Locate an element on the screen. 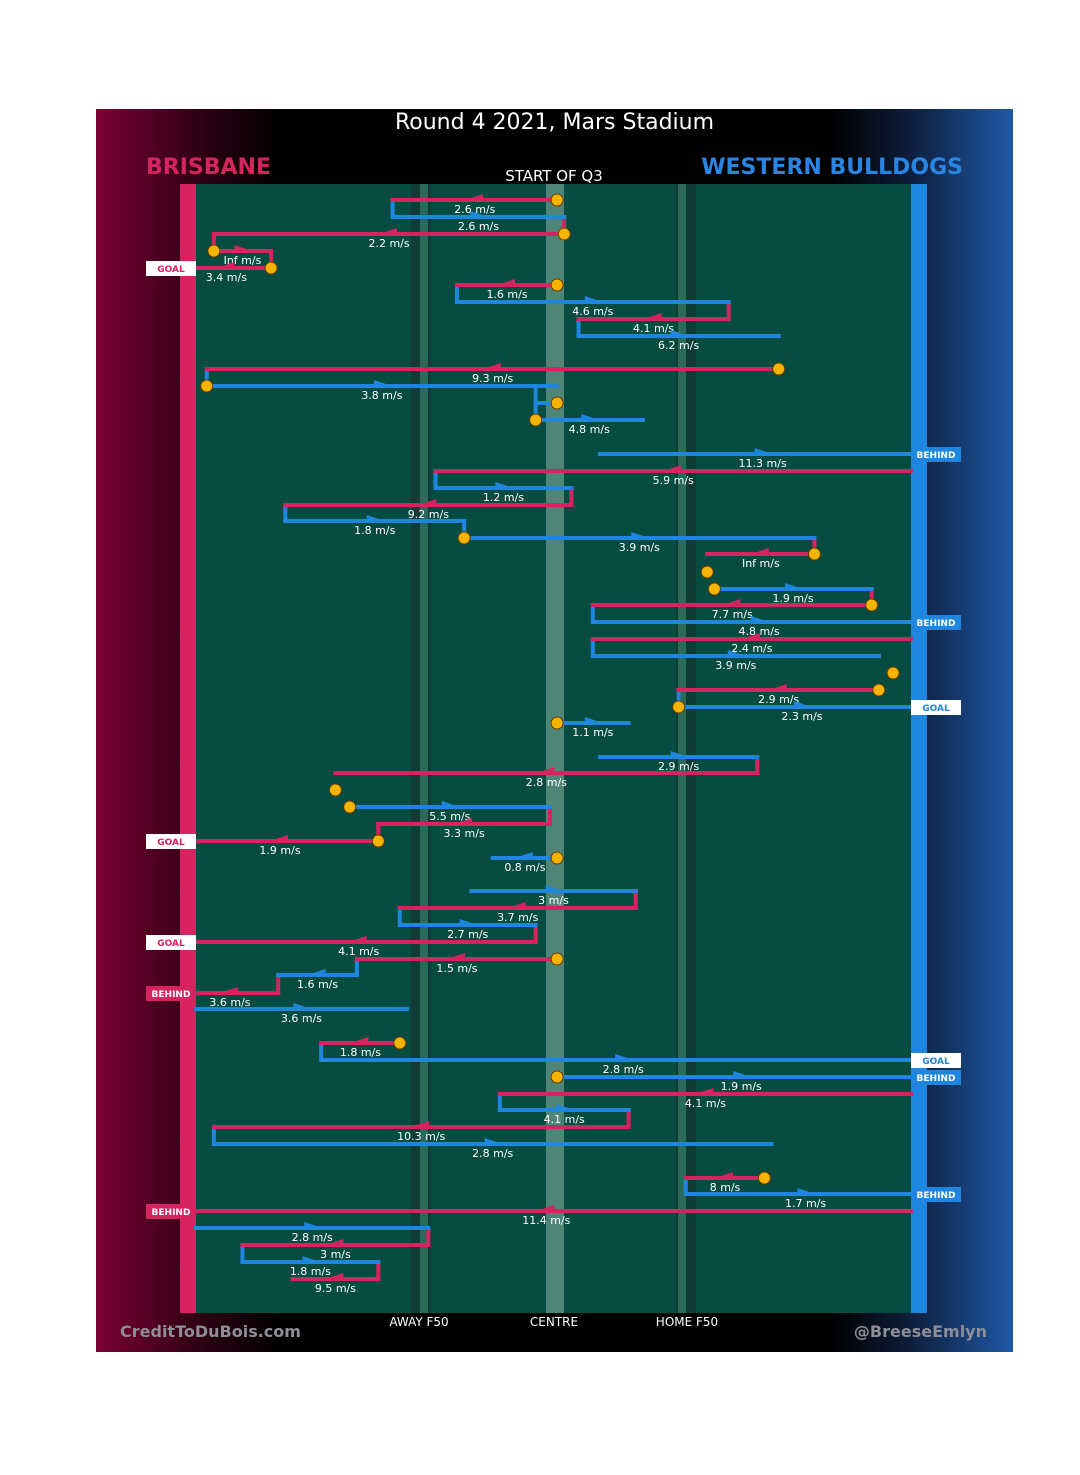  speed-label: 11.3 m/s is located at coordinates (763, 463).